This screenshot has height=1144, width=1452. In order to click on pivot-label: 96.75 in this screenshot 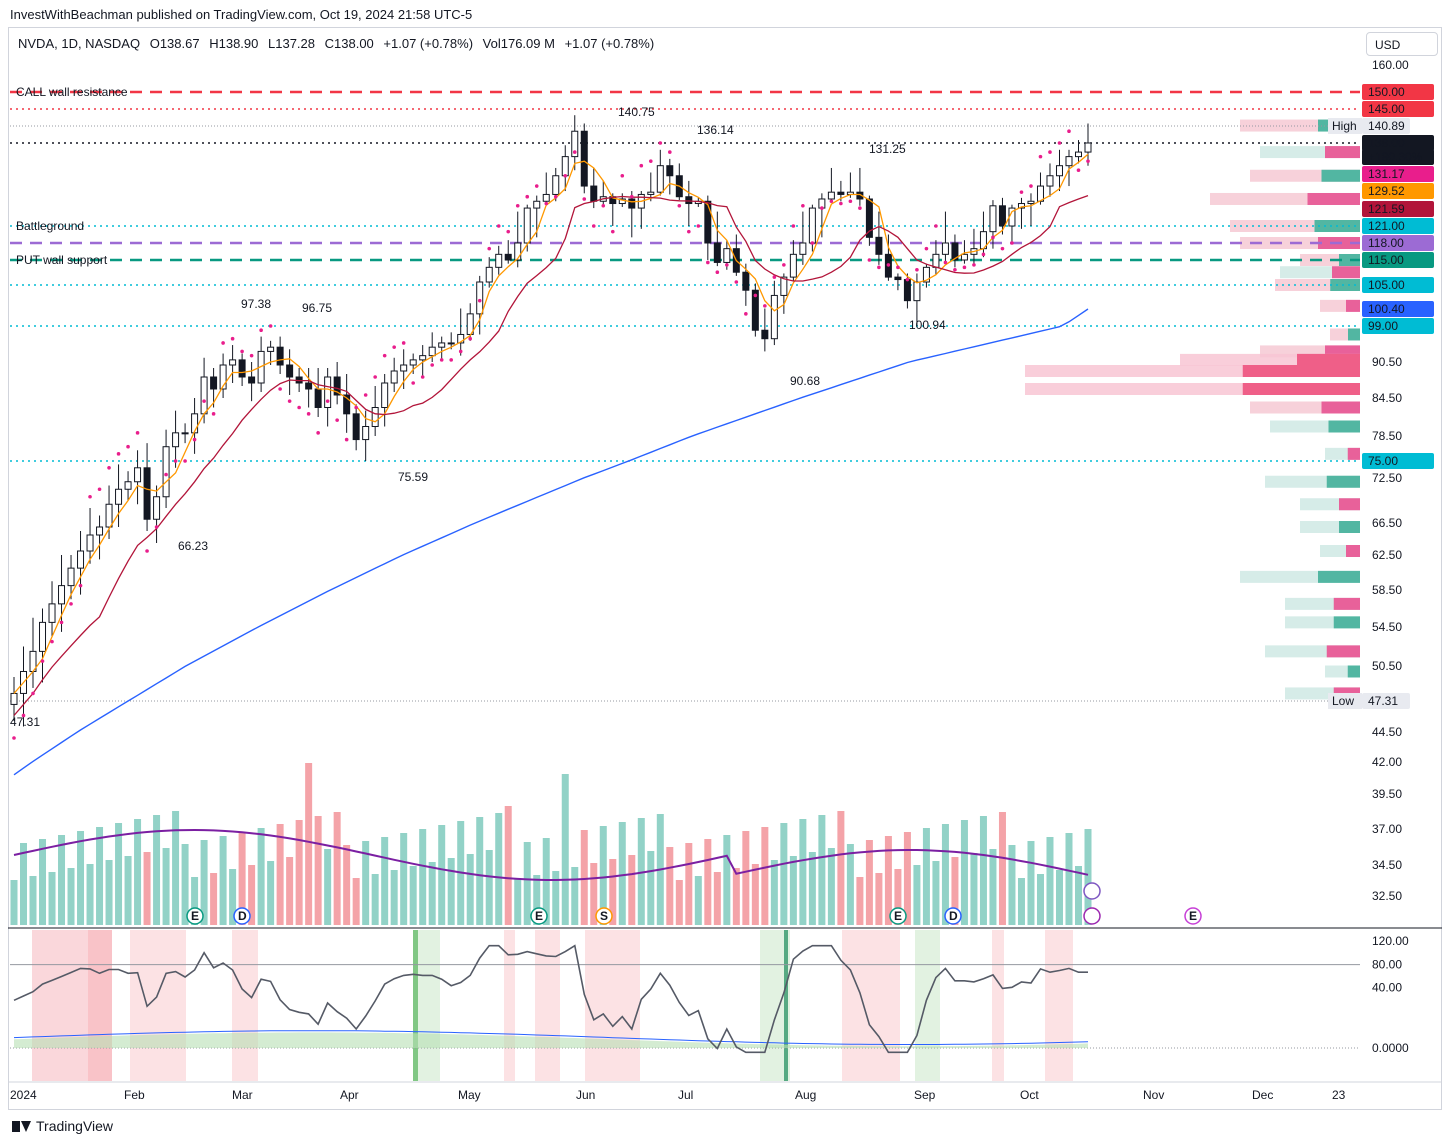, I will do `click(317, 308)`.